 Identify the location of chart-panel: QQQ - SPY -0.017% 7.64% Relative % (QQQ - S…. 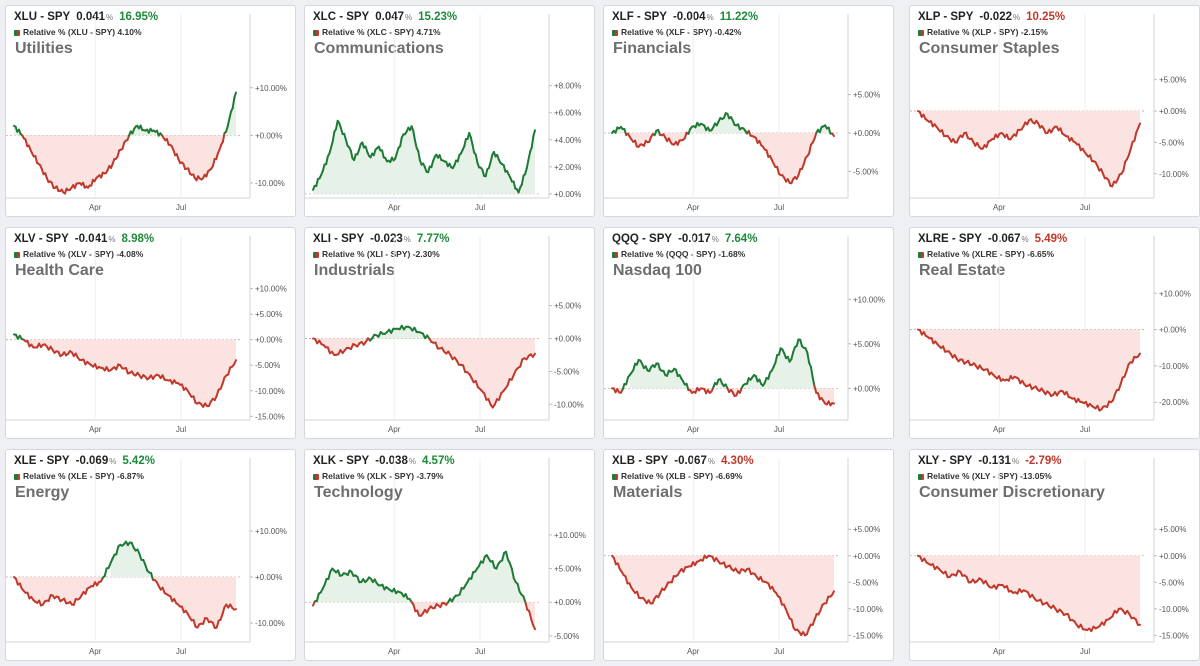
(748, 333).